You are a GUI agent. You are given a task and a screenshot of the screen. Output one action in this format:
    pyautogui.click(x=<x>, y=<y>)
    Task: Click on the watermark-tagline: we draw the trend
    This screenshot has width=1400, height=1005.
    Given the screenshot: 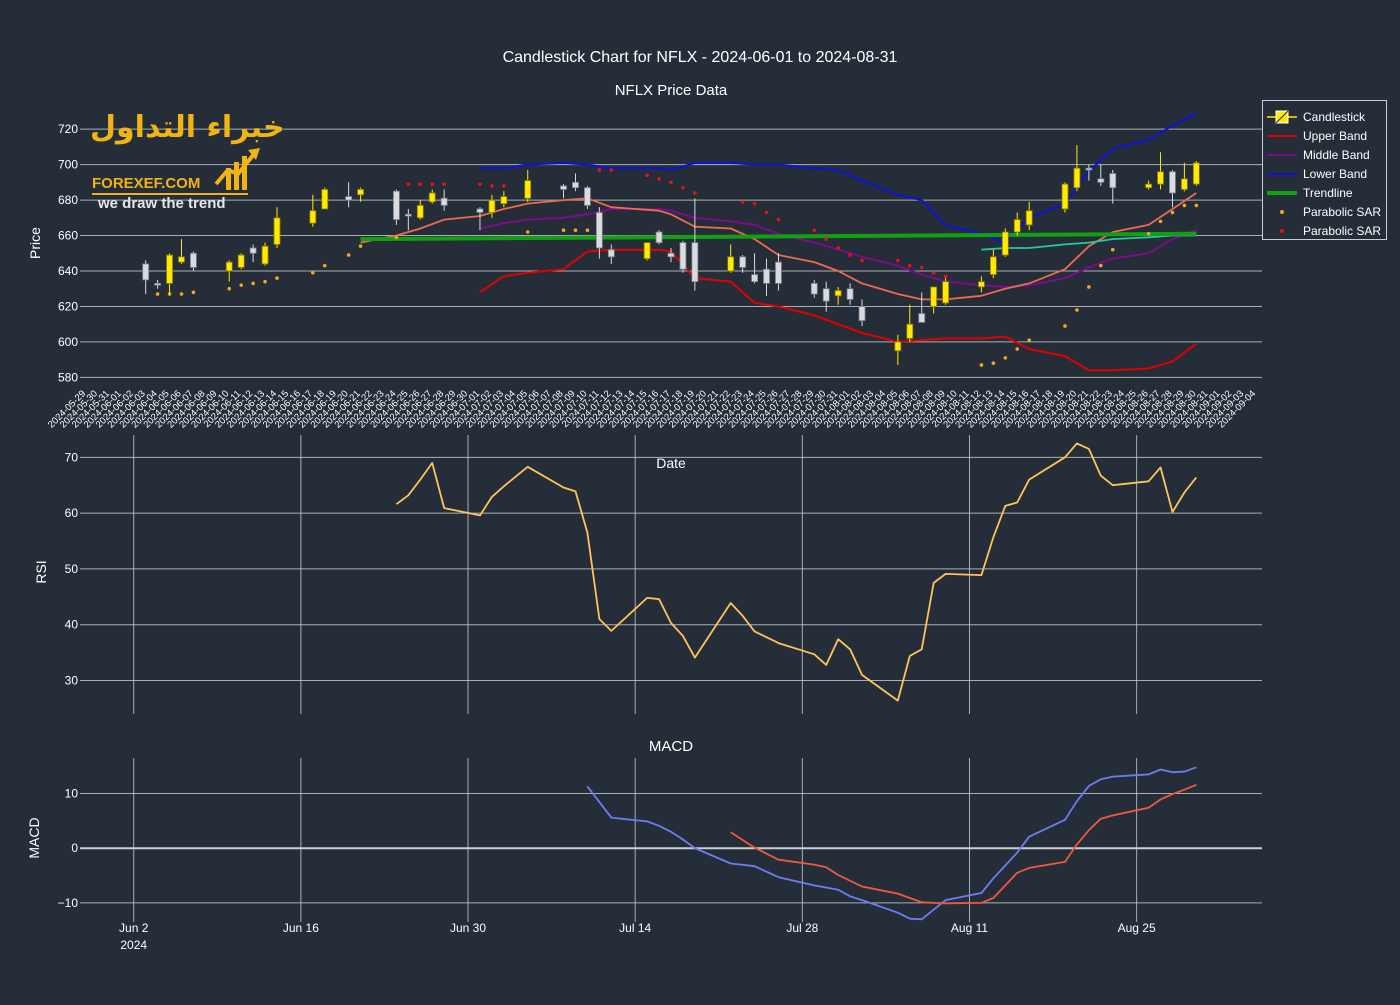 What is the action you would take?
    pyautogui.click(x=162, y=203)
    